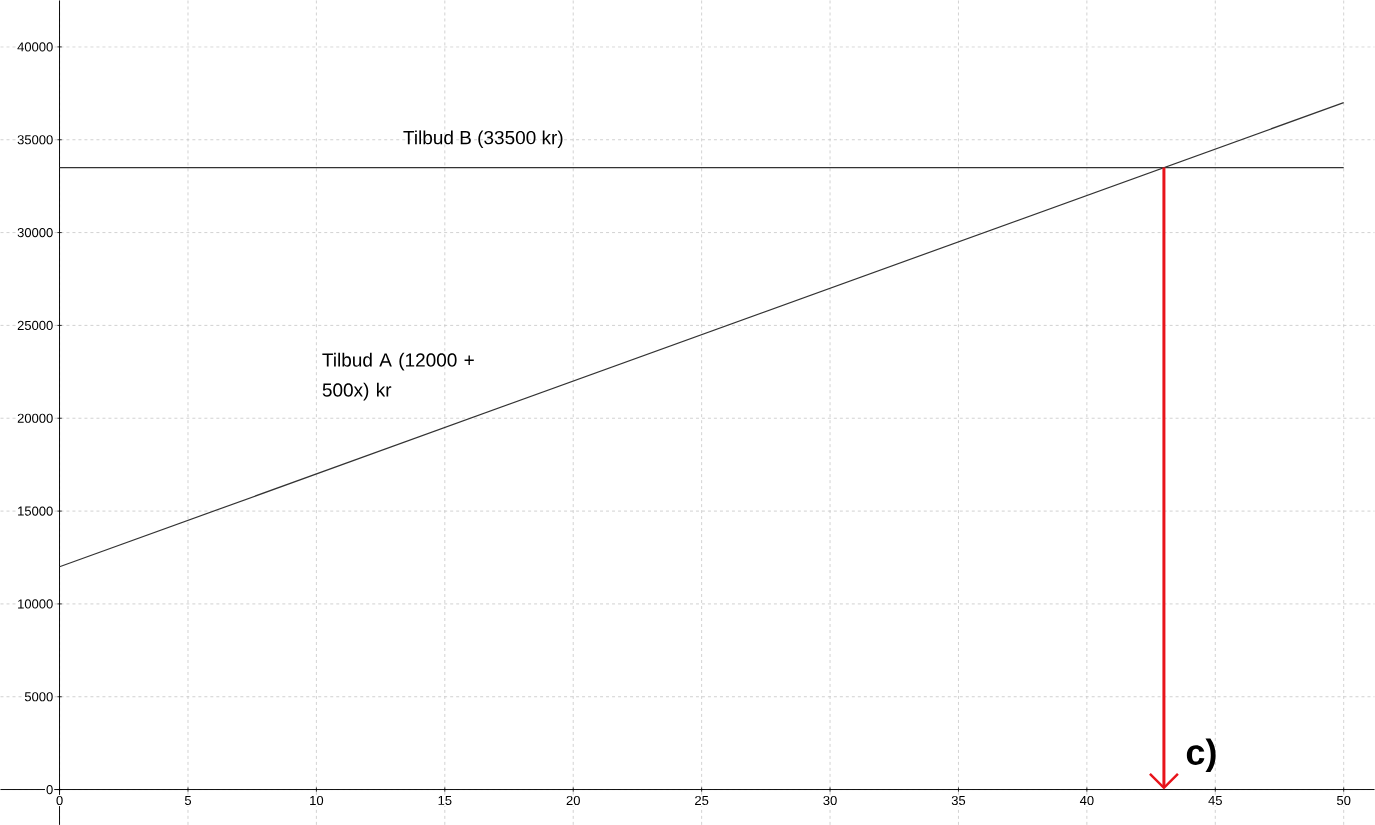 This screenshot has height=825, width=1375. Describe the element at coordinates (483, 139) in the screenshot. I see `series-label: Tilbud B (33500 kr)` at that location.